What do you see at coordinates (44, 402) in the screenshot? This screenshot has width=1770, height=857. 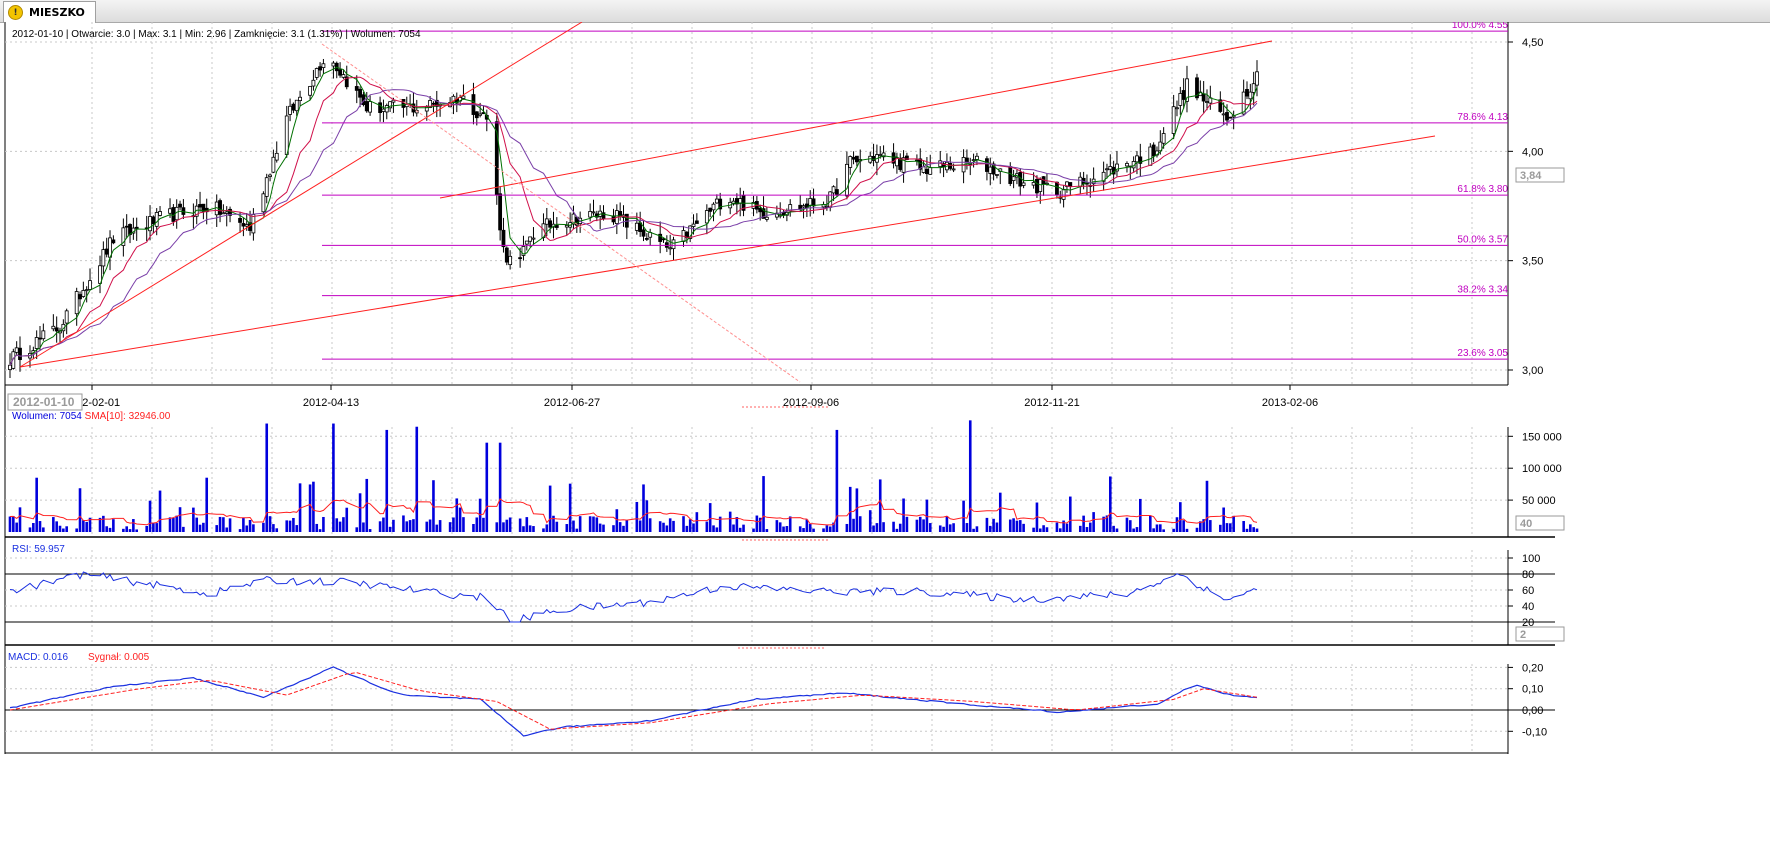 I see `cursor-date-label: 2012-01-10` at bounding box center [44, 402].